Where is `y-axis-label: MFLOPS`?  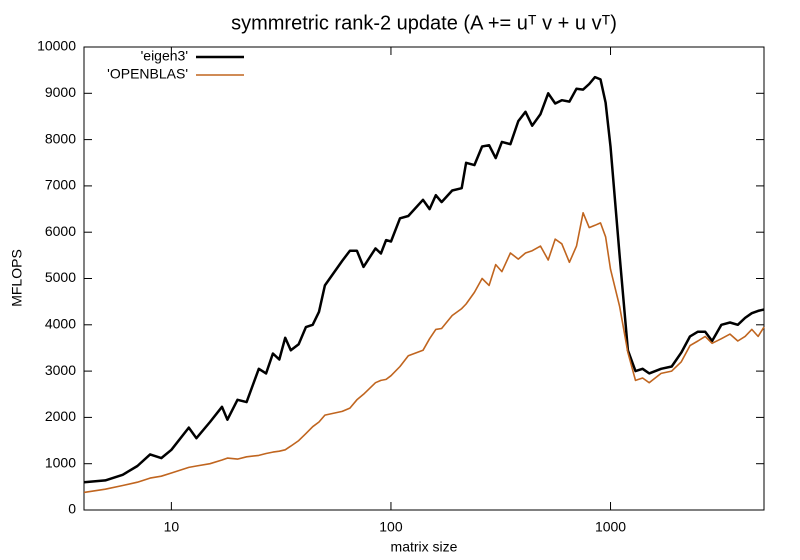
y-axis-label: MFLOPS is located at coordinates (17, 278).